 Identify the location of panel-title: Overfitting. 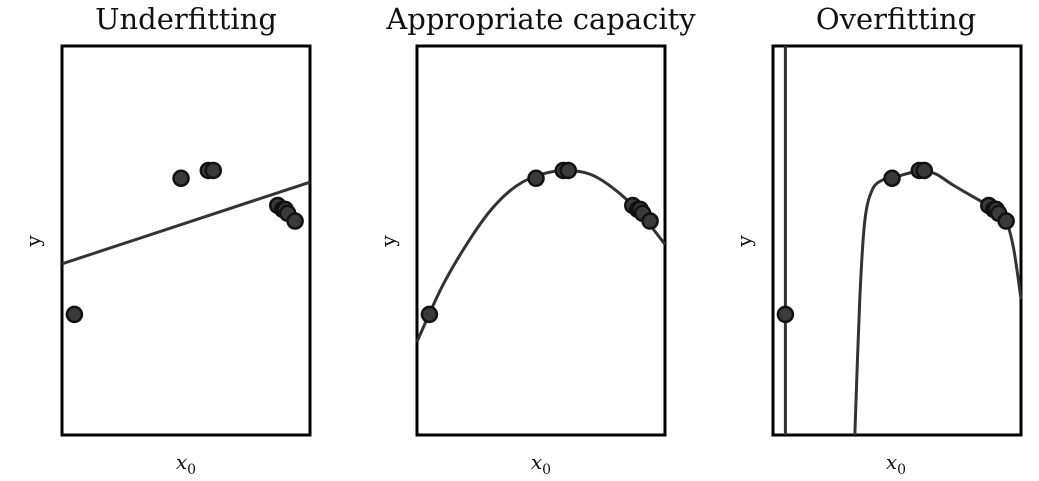
(896, 19).